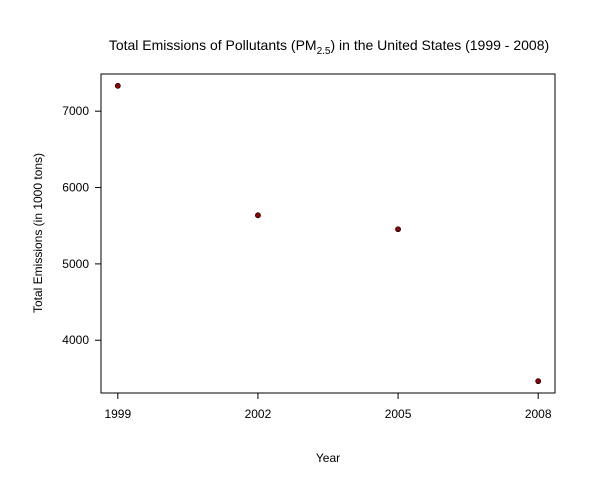 The width and height of the screenshot is (600, 480). What do you see at coordinates (81, 225) in the screenshot?
I see `y-axis: 4000 5000 6000 7000` at bounding box center [81, 225].